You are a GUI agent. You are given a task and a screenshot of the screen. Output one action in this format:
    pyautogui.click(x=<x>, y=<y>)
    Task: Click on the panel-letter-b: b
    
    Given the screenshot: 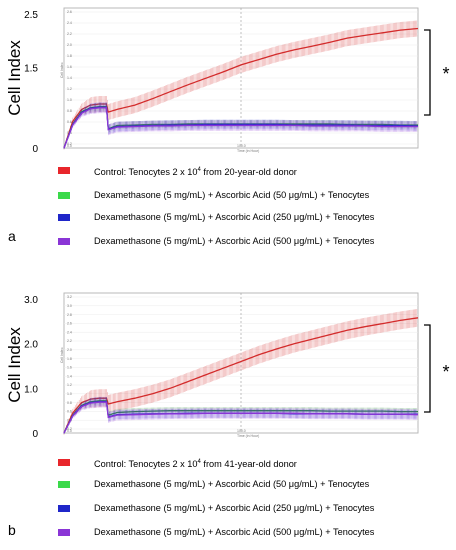 What is the action you would take?
    pyautogui.click(x=12, y=530)
    